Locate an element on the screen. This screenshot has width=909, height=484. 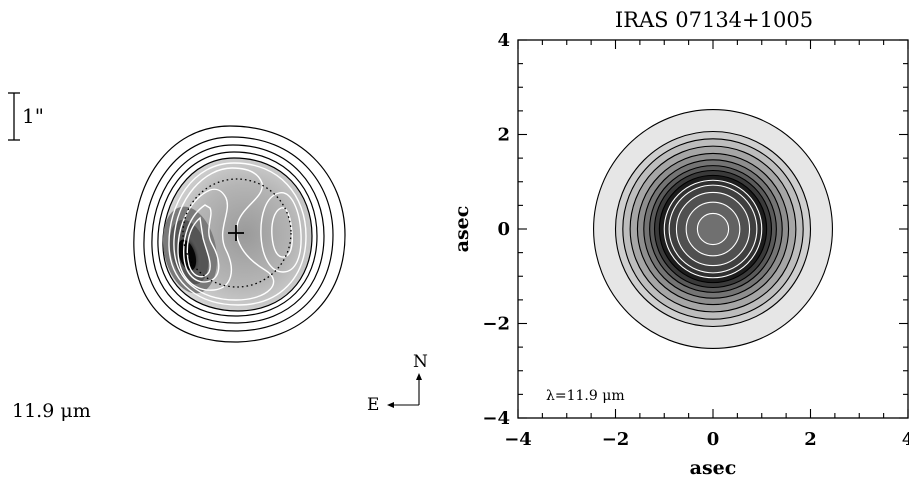
inner-contours is located at coordinates (237, 234).